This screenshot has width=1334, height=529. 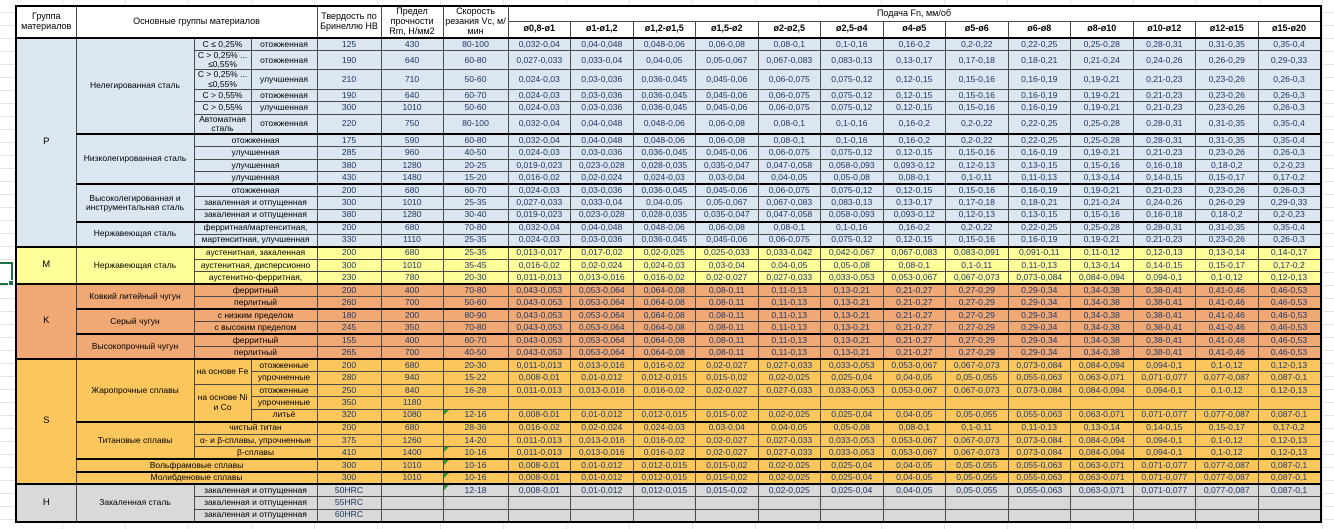 What do you see at coordinates (349, 415) in the screenshot?
I see `hb-cell: 320` at bounding box center [349, 415].